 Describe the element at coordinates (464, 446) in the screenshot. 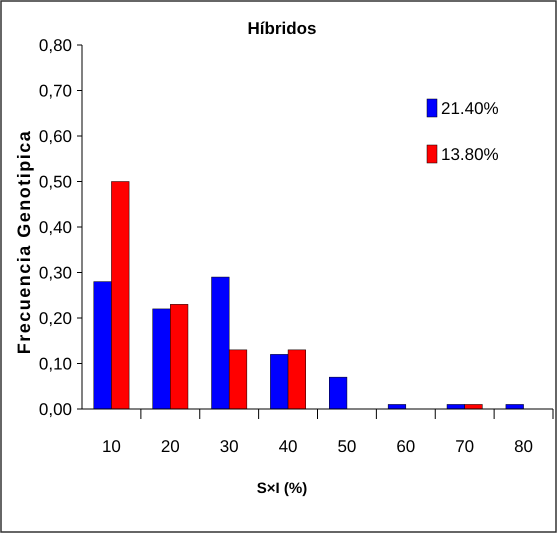

I see `x-tick-label: 70` at that location.